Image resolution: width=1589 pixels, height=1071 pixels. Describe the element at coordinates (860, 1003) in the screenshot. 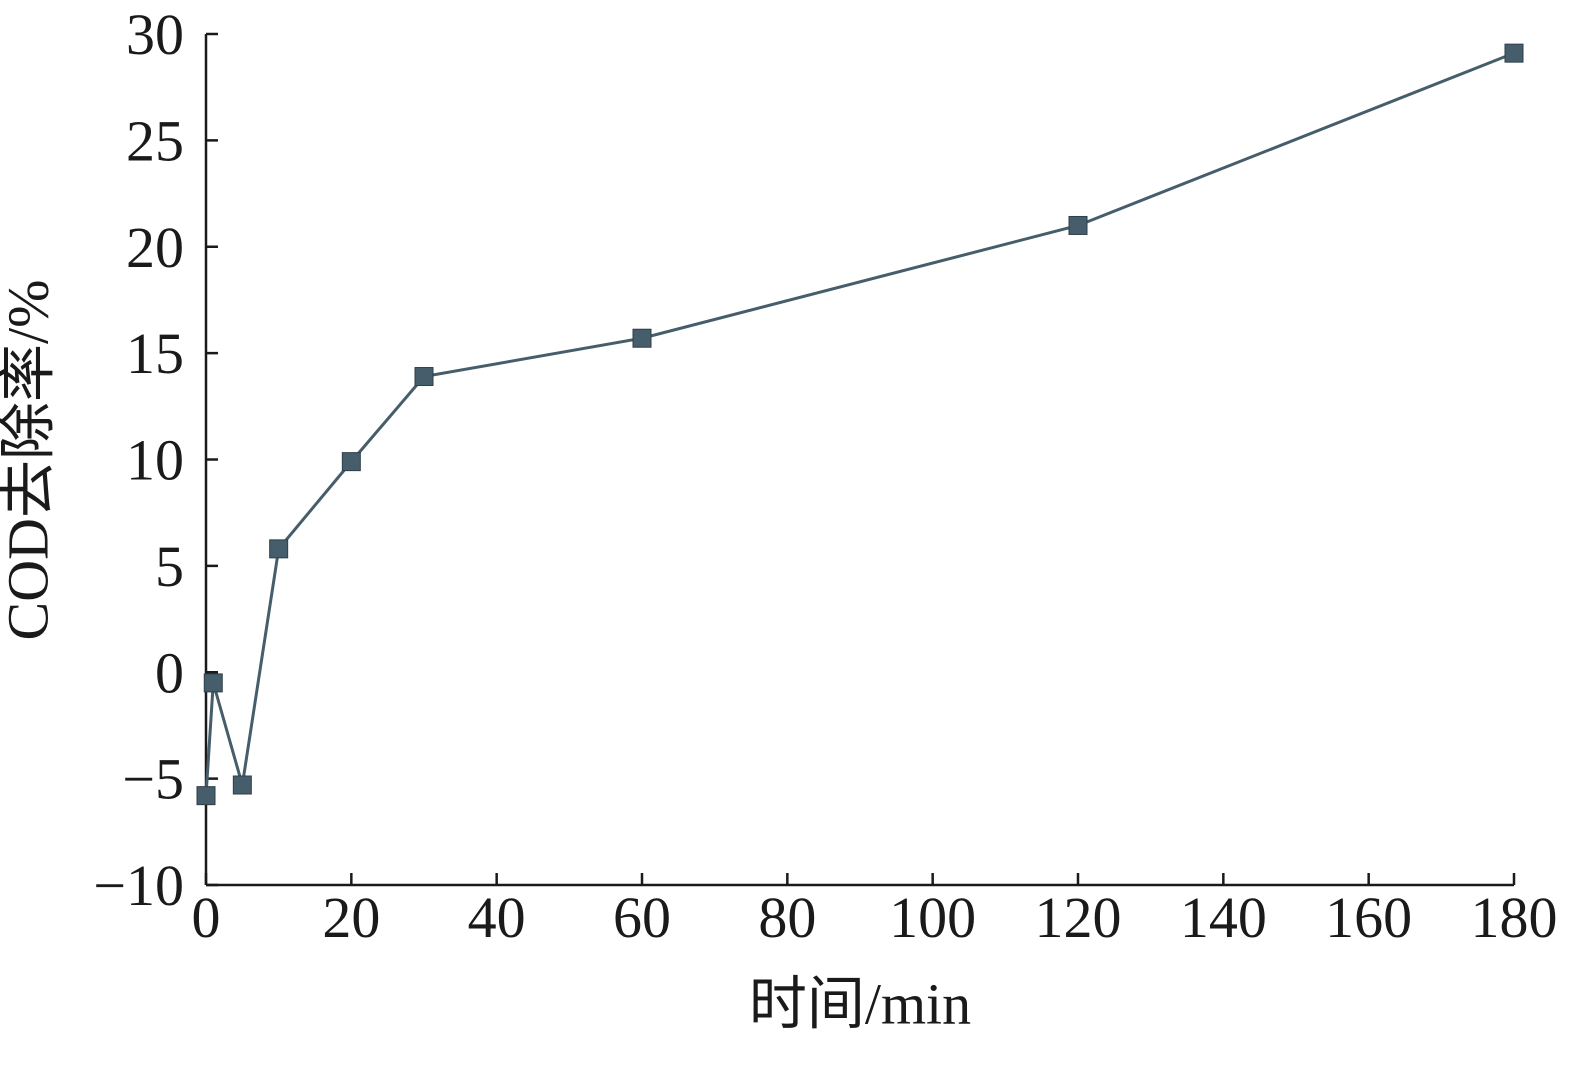

I see `x-axis-title: 时间/min` at that location.